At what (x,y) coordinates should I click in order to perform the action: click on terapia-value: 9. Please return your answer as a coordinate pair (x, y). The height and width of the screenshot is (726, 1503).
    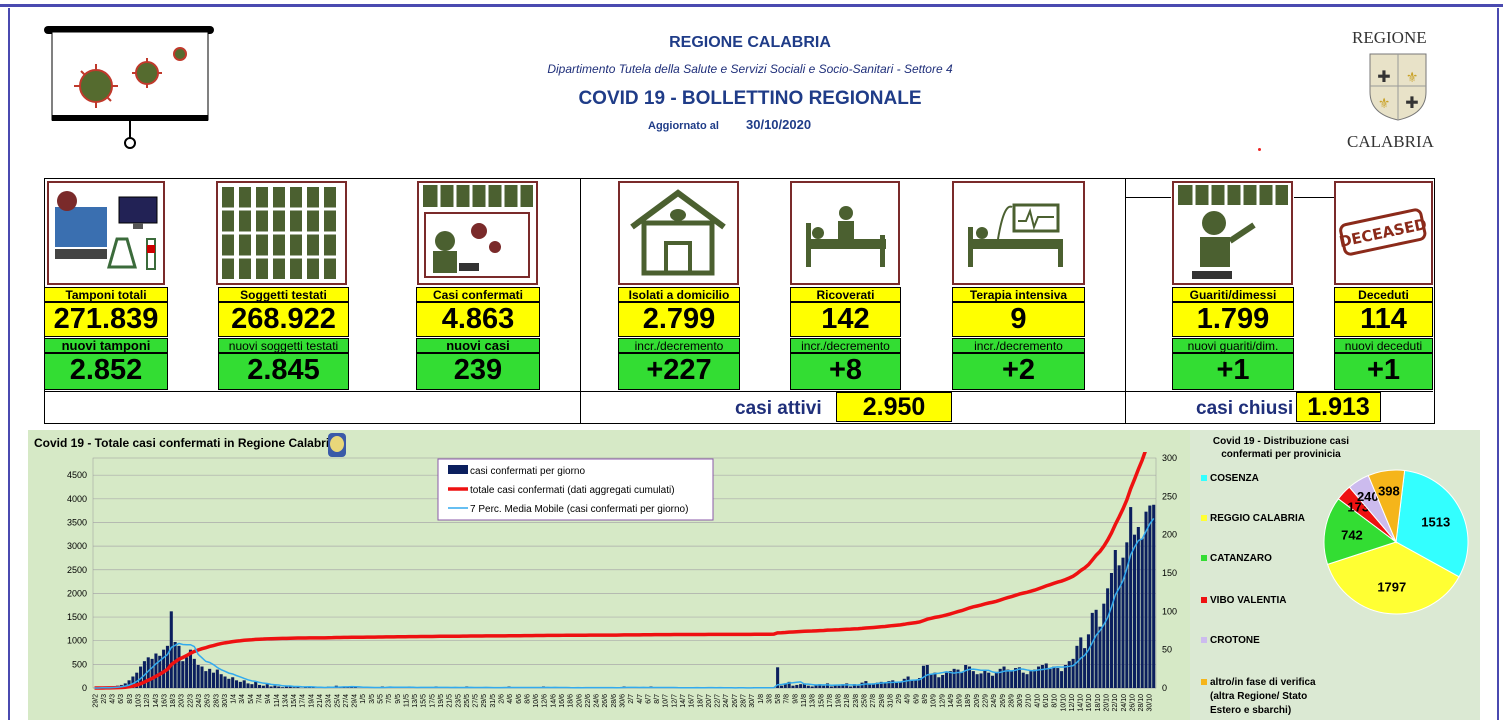
    Looking at the image, I should click on (1018, 319).